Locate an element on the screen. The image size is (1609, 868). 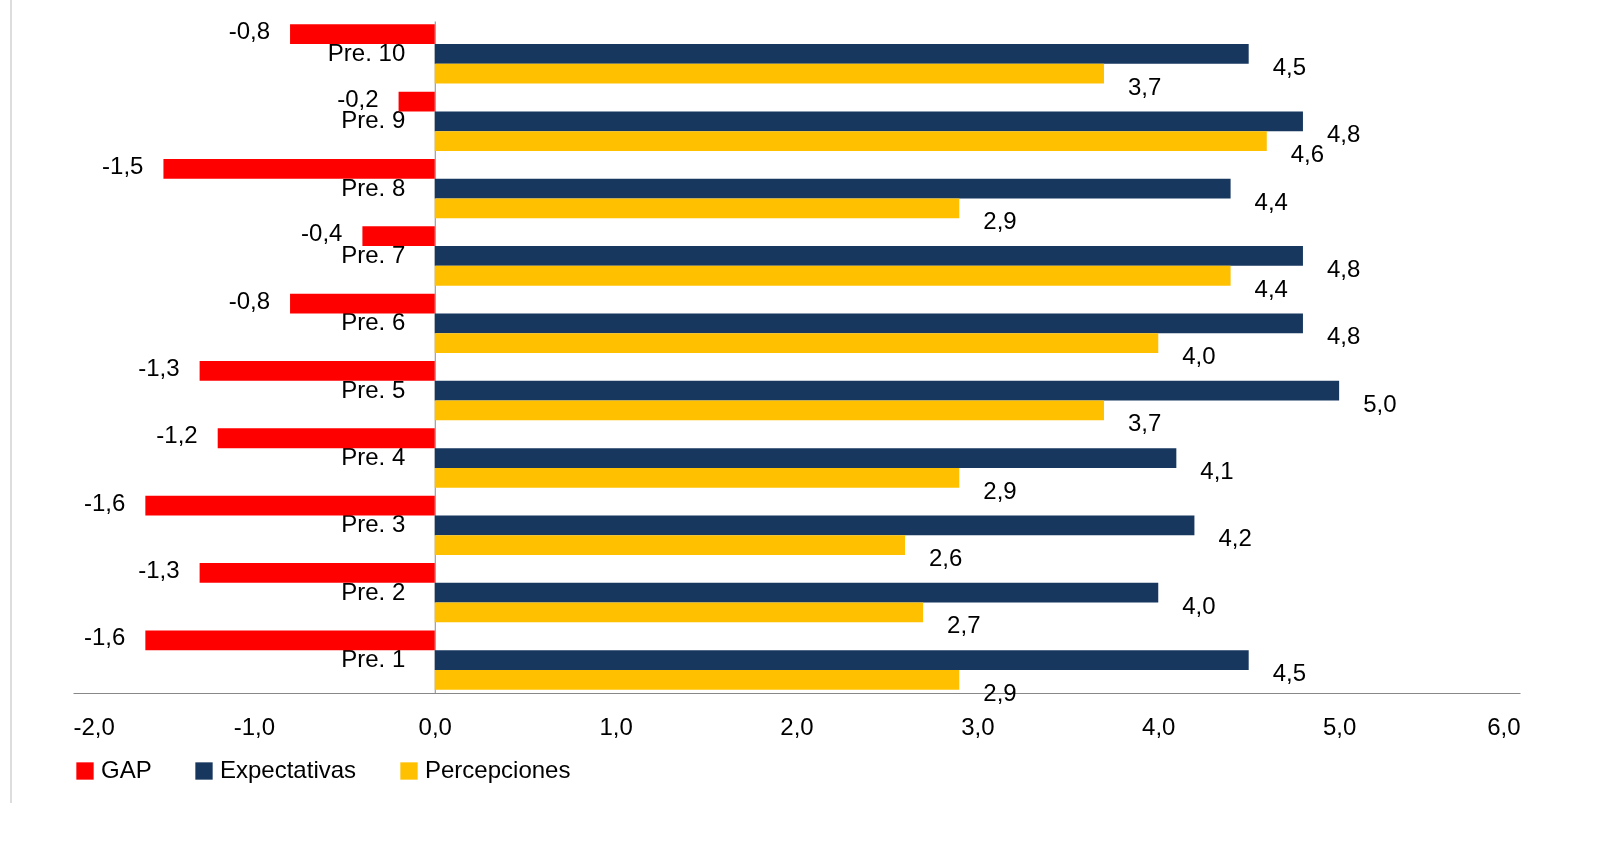
x-tick-label: 2,0 is located at coordinates (797, 726).